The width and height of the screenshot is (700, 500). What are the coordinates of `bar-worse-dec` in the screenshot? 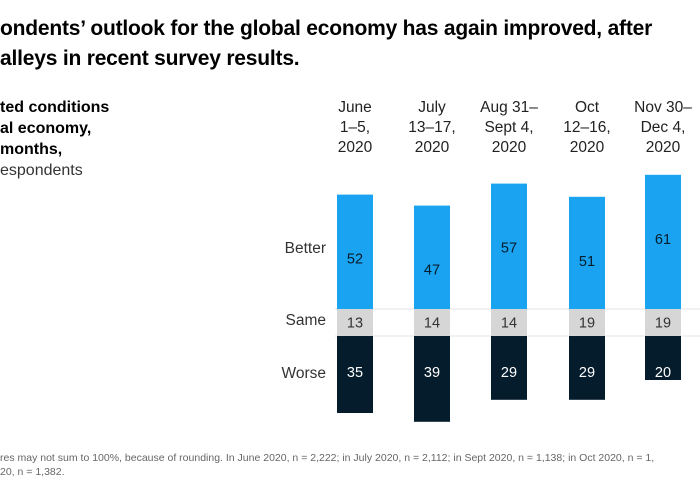 It's located at (663, 358).